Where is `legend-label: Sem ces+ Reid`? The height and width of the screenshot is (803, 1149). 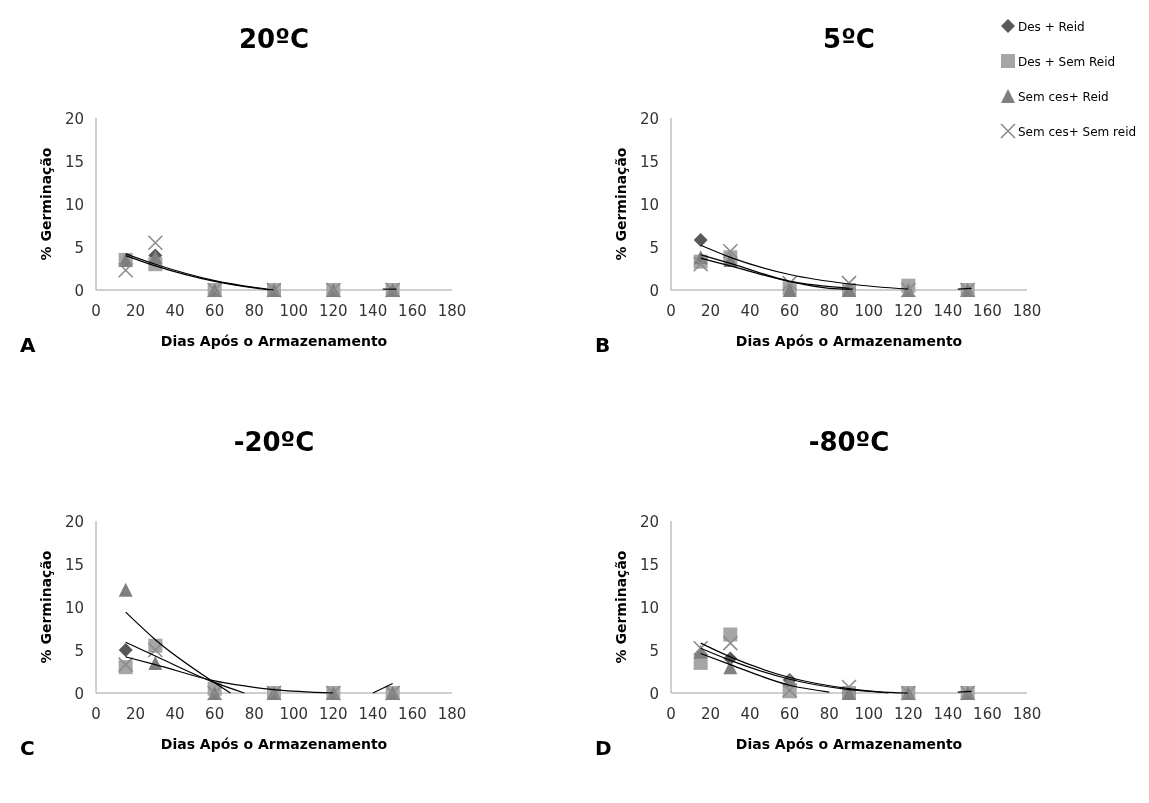
legend-label: Sem ces+ Reid is located at coordinates (1063, 97).